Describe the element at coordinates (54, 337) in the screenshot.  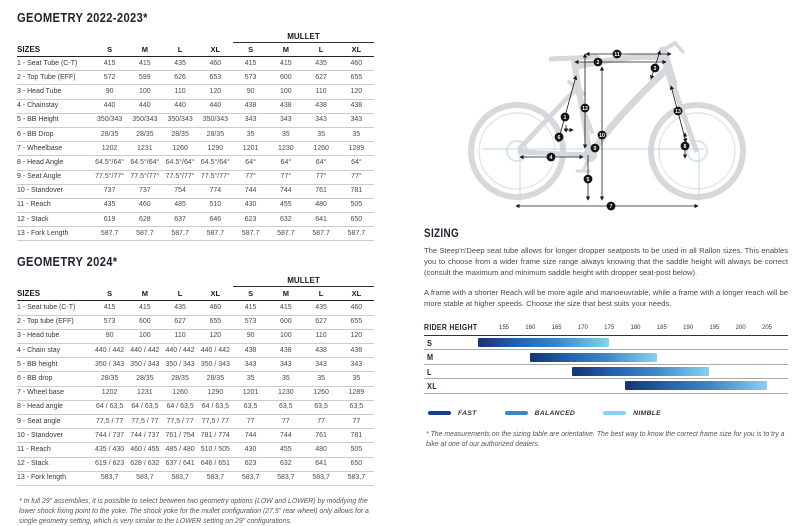
I see `row-label: 3 - Head tube` at that location.